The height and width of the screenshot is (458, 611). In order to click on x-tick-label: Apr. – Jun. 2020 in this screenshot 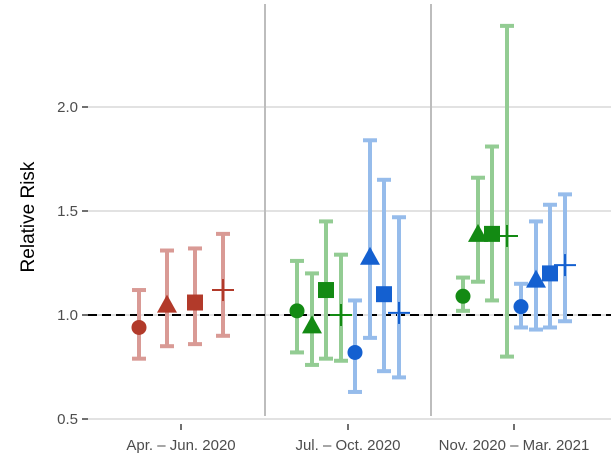, I will do `click(180, 445)`.